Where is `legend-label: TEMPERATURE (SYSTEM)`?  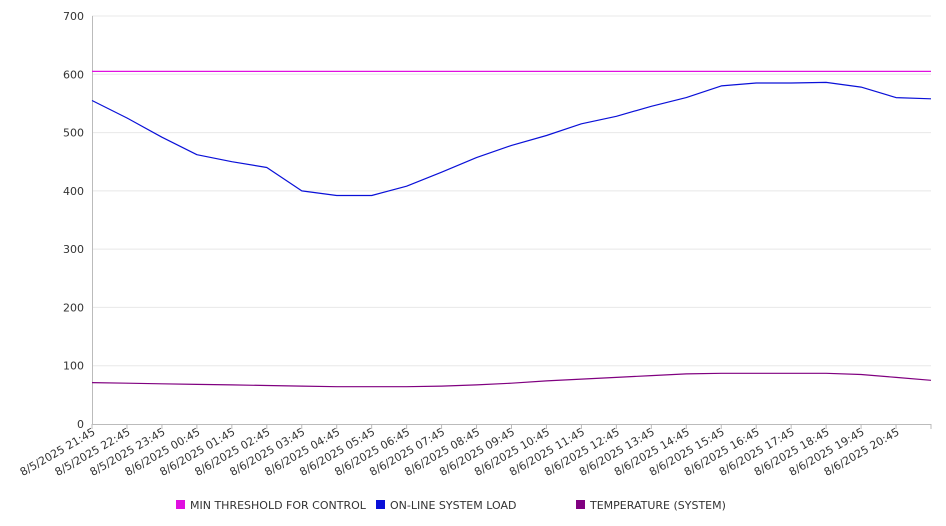 legend-label: TEMPERATURE (SYSTEM) is located at coordinates (657, 505).